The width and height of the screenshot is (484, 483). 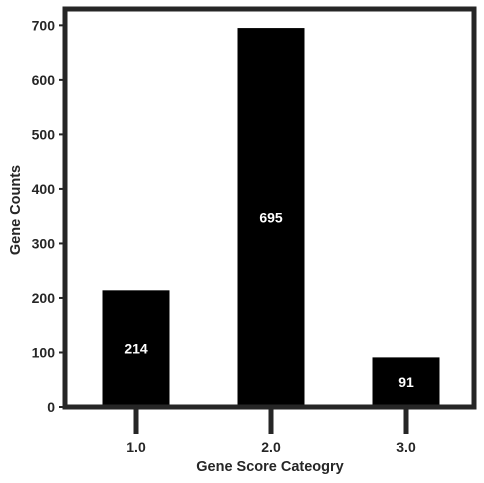 I want to click on x-ticks-group: 1.0 2.0 3.0, so click(x=271, y=431).